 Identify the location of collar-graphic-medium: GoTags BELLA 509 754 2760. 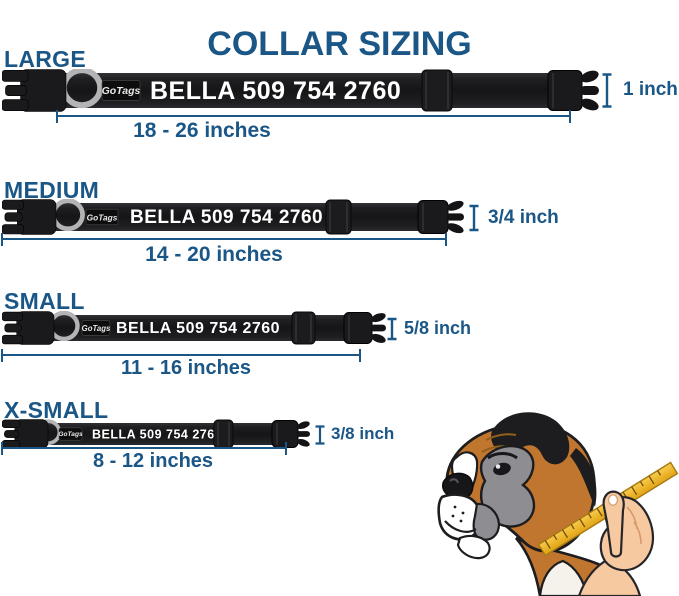
(233, 216).